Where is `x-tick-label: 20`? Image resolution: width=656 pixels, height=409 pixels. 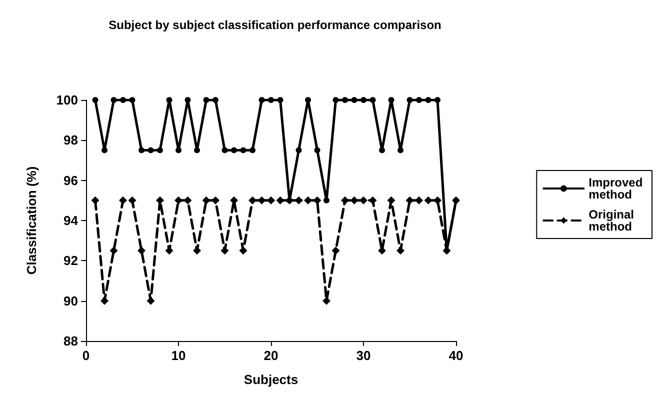 x-tick-label: 20 is located at coordinates (271, 355).